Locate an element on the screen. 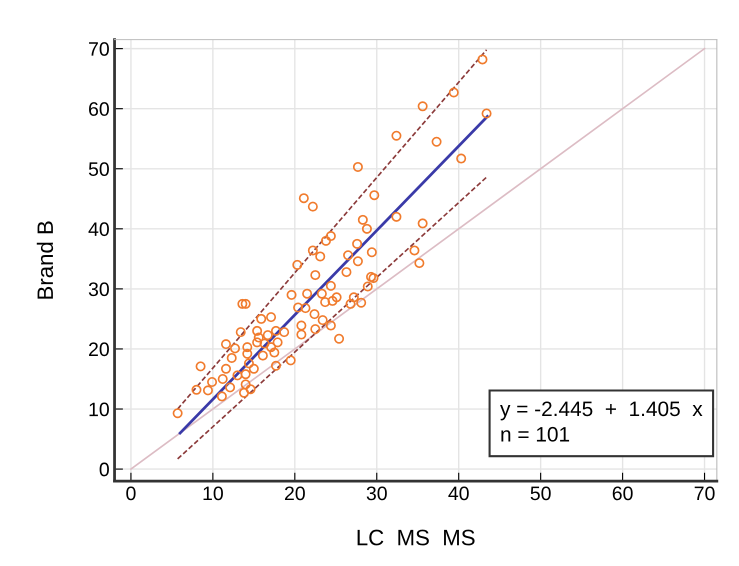 The image size is (739, 566). y-tick-label: 70 is located at coordinates (99, 49).